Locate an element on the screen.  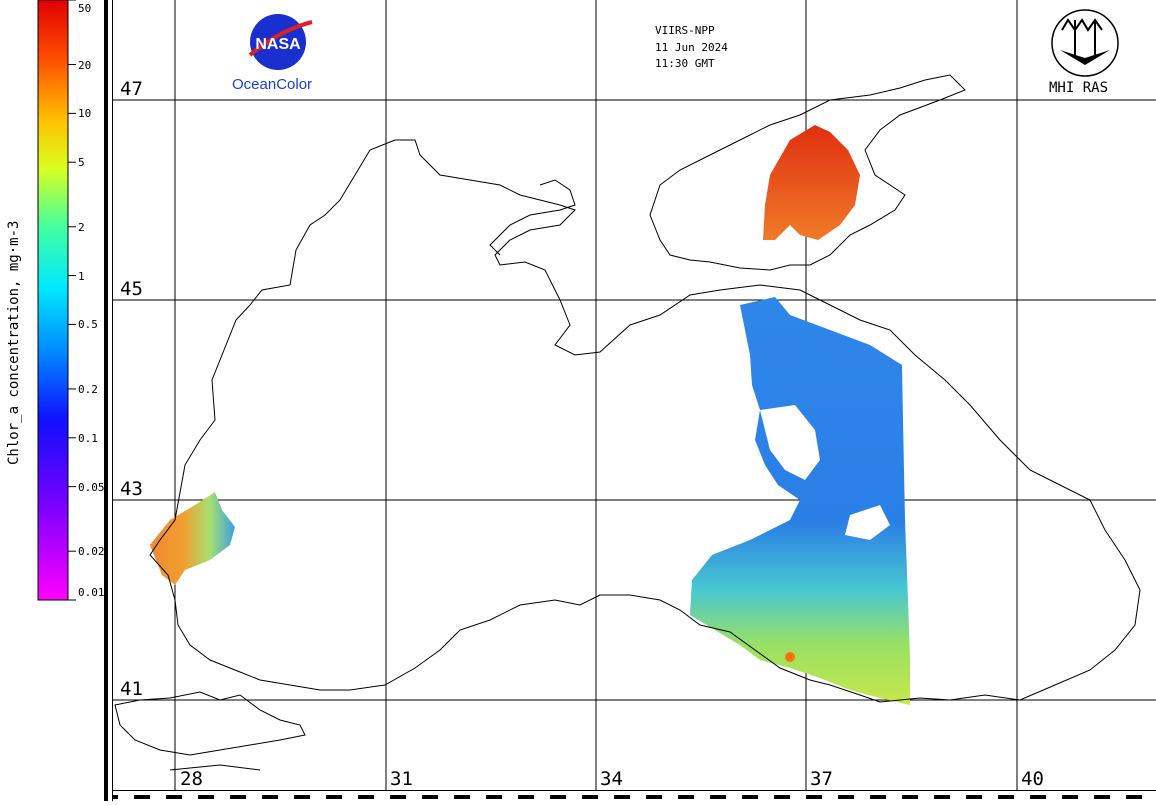
colorbar-tick: 2 is located at coordinates (81, 227).